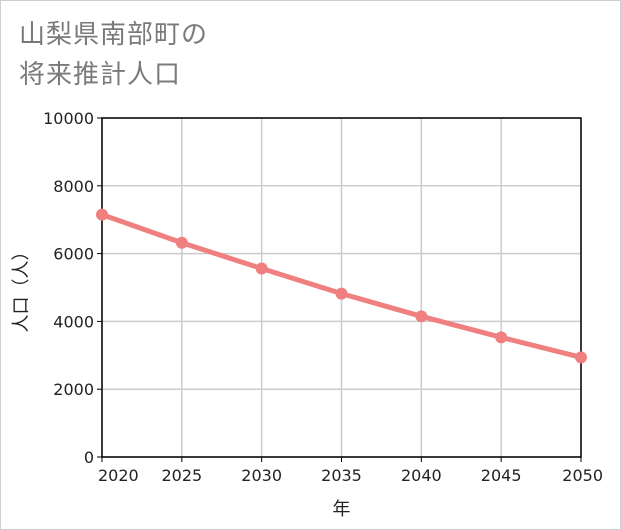 The image size is (621, 530). What do you see at coordinates (582, 475) in the screenshot?
I see `x-tick-label: 2050` at bounding box center [582, 475].